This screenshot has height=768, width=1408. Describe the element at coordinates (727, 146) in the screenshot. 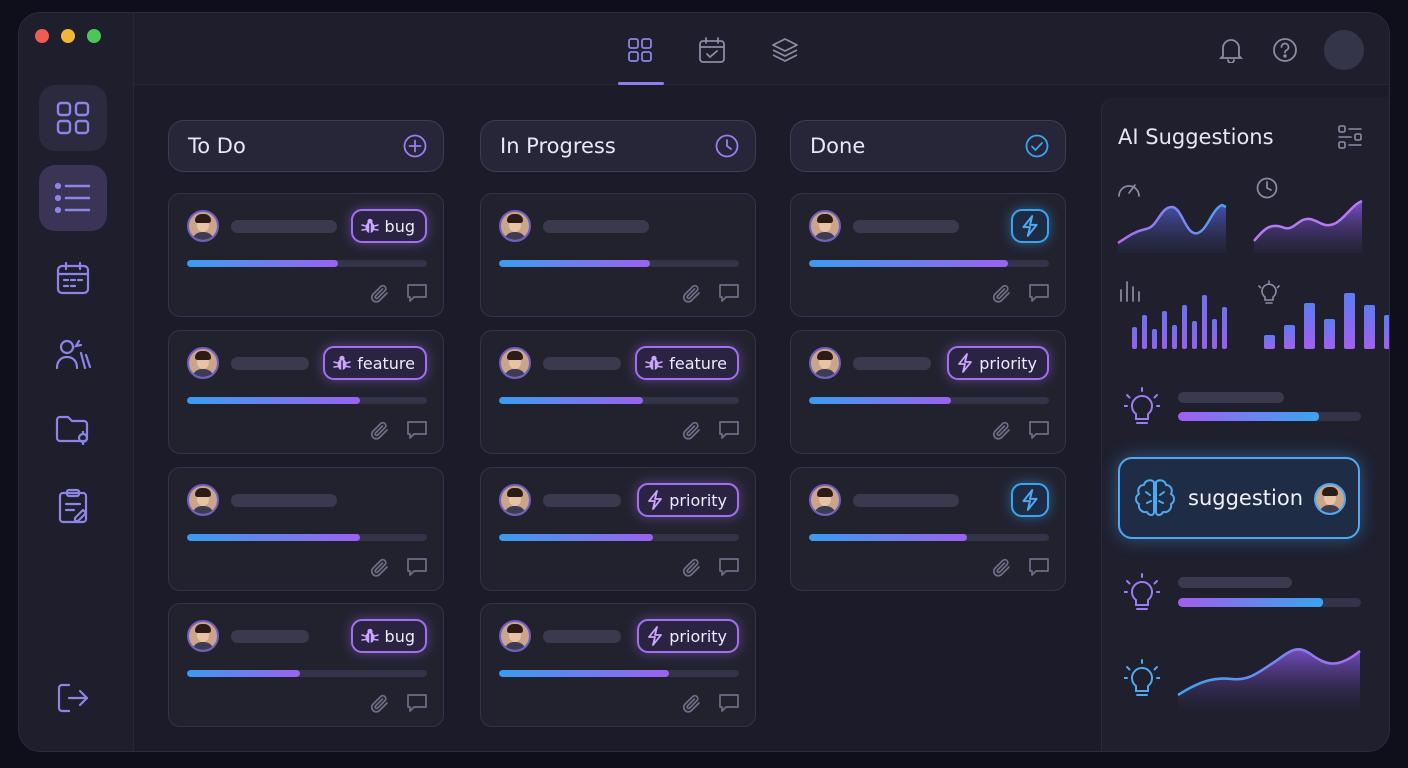

I see `clock-icon` at that location.